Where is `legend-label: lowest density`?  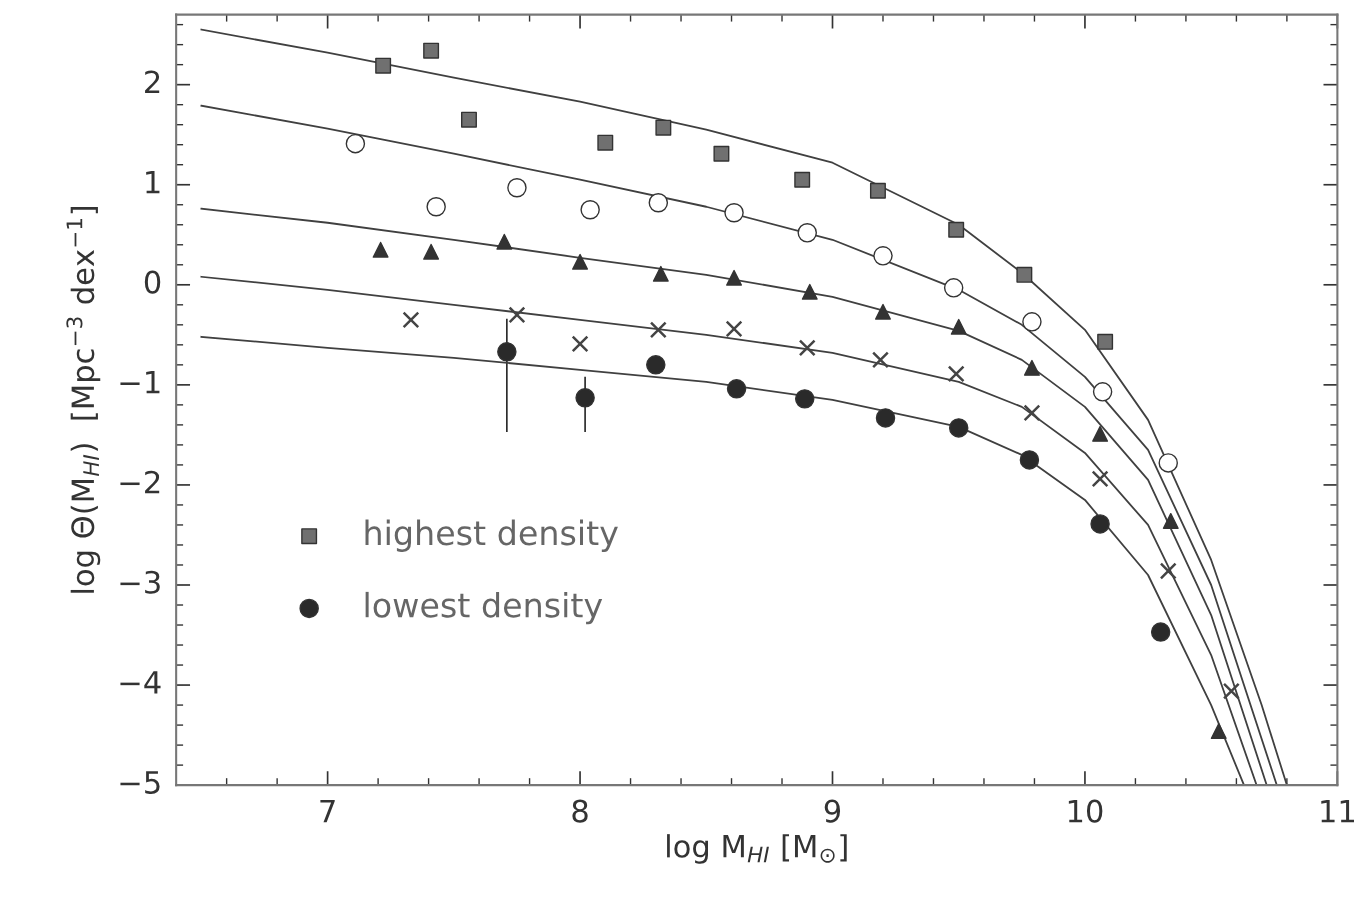 legend-label: lowest density is located at coordinates (484, 608).